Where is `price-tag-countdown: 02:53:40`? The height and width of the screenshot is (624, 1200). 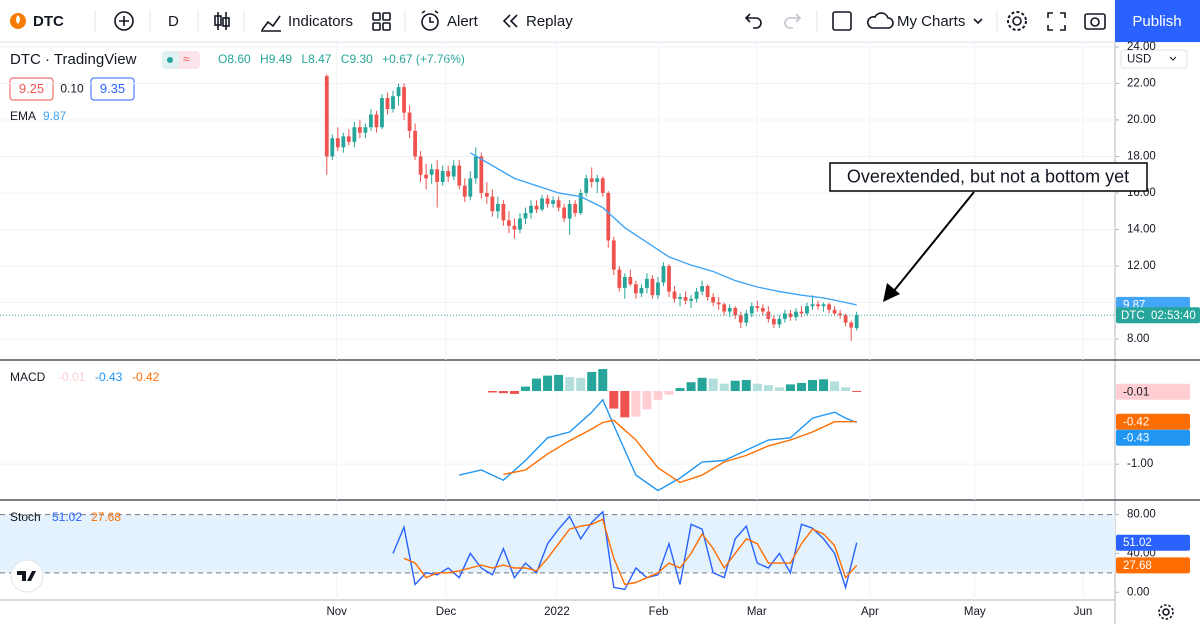
price-tag-countdown: 02:53:40 is located at coordinates (1173, 316).